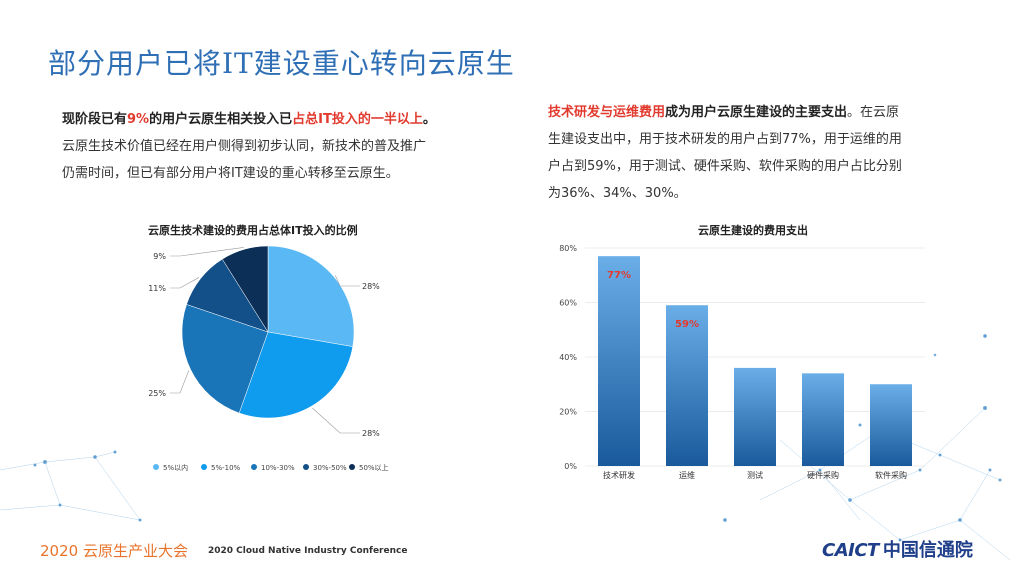  What do you see at coordinates (687, 475) in the screenshot?
I see `bar-category-label: 运维` at bounding box center [687, 475].